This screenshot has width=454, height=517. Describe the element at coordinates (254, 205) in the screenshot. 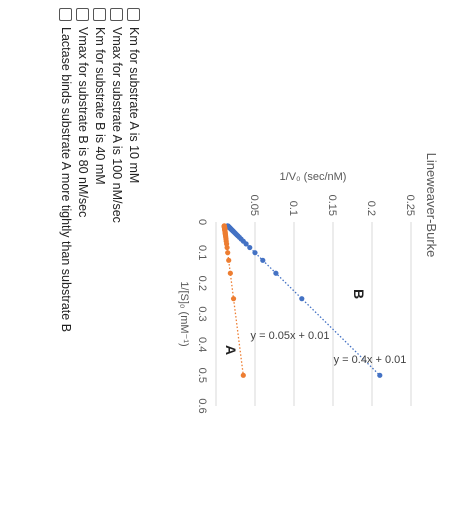

I see `y-tick-label: 0.05` at that location.